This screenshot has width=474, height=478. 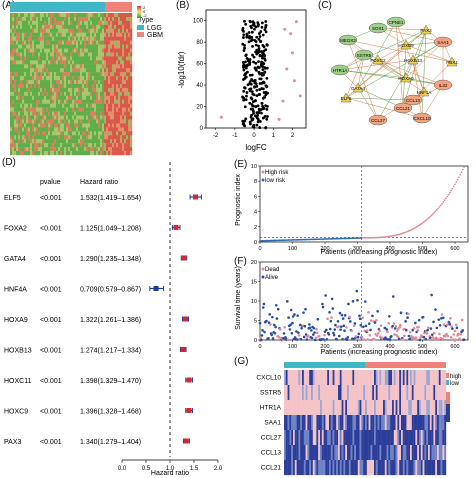 I want to click on panel-label-b: (B), so click(x=183, y=5).